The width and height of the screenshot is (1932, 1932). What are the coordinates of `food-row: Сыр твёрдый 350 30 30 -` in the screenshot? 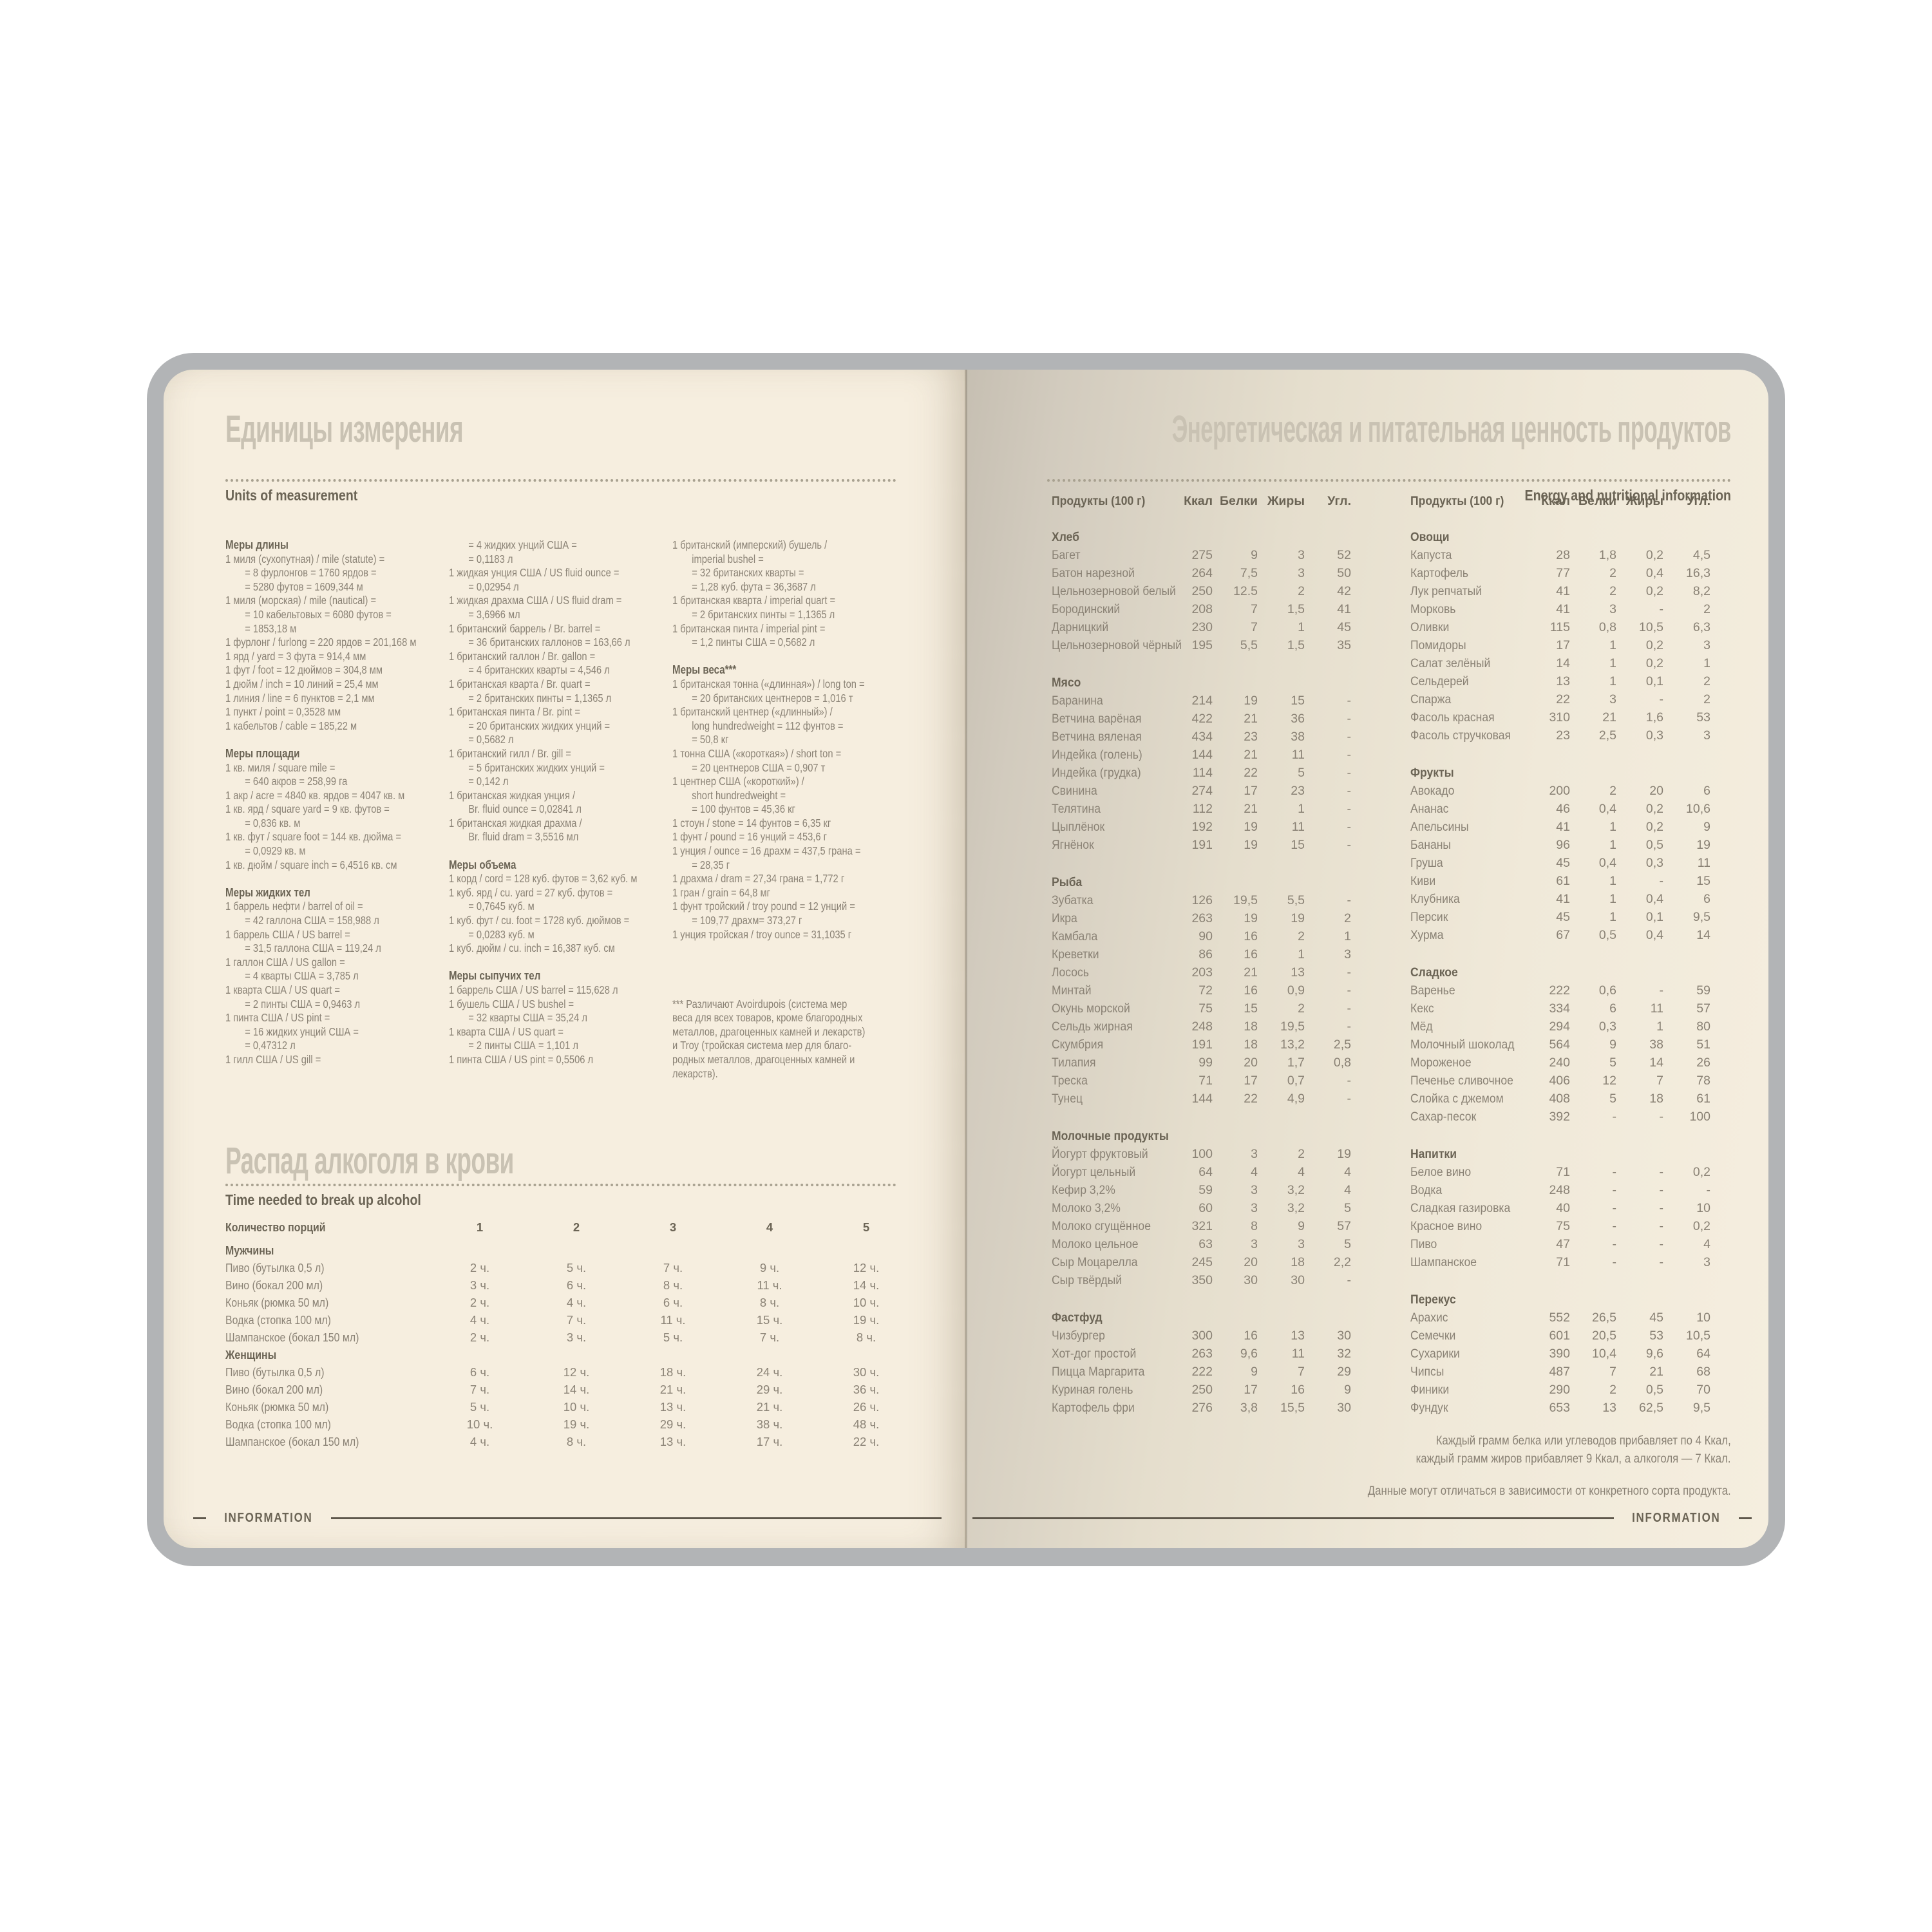 It's located at (1201, 1280).